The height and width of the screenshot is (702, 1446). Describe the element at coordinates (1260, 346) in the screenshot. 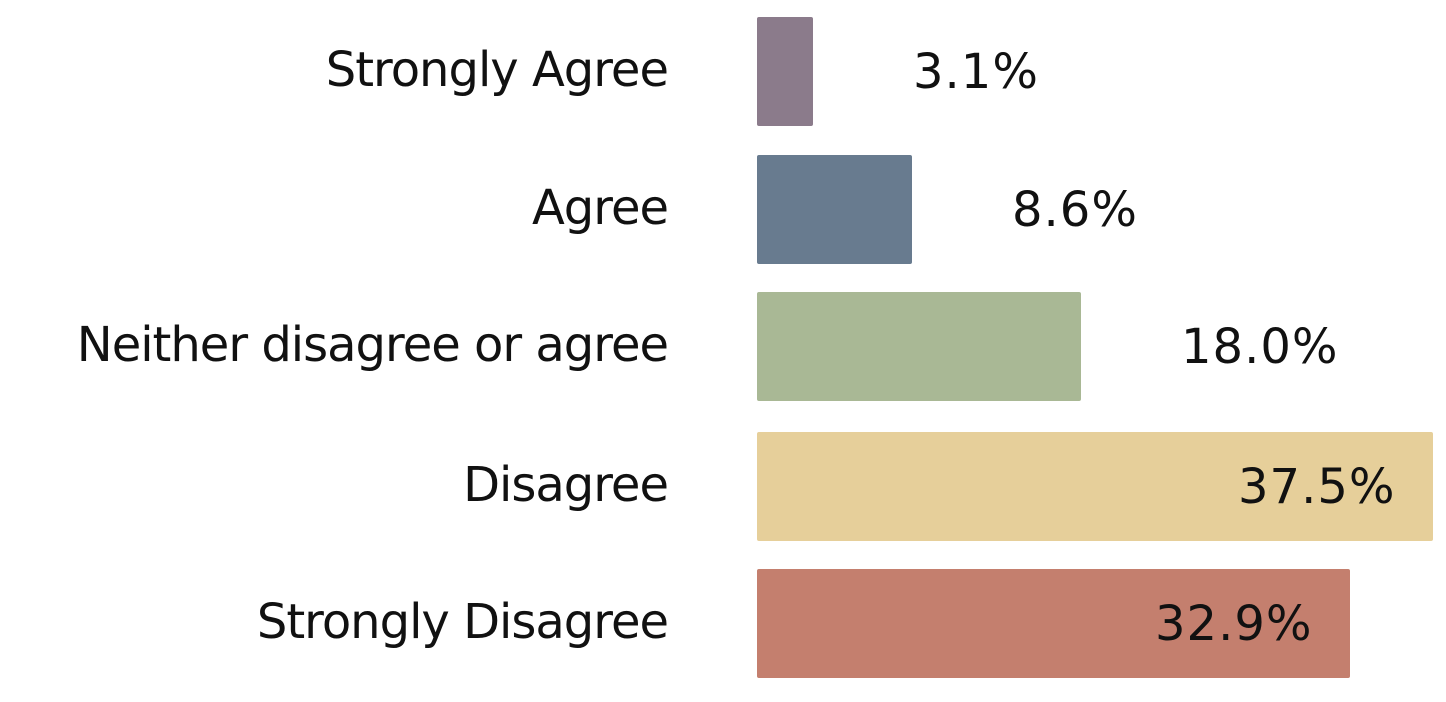

I see `value-label: 18.0%` at that location.